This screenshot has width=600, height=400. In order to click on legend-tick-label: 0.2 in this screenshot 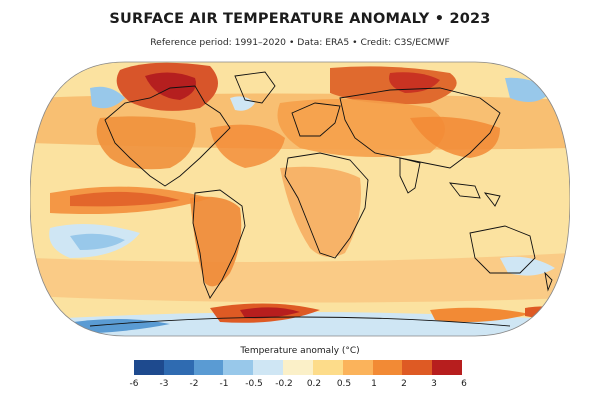, I will do `click(314, 384)`.